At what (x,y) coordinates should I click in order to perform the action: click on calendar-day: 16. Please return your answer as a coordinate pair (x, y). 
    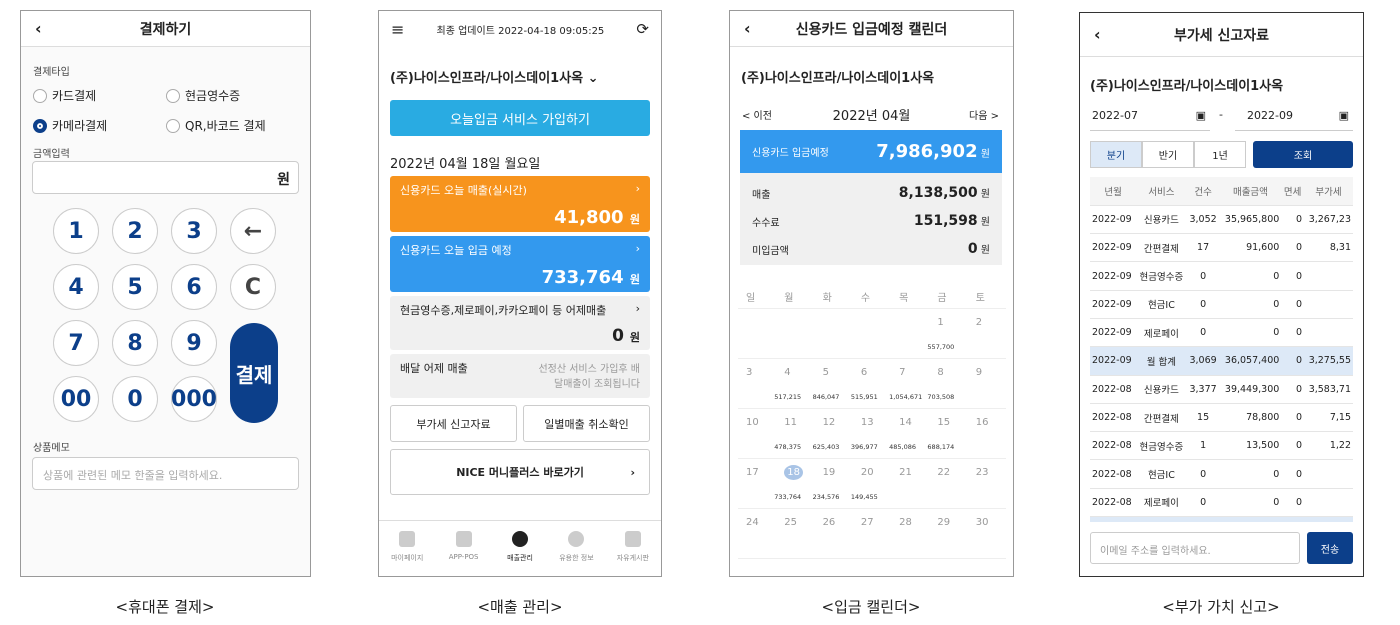
    Looking at the image, I should click on (987, 433).